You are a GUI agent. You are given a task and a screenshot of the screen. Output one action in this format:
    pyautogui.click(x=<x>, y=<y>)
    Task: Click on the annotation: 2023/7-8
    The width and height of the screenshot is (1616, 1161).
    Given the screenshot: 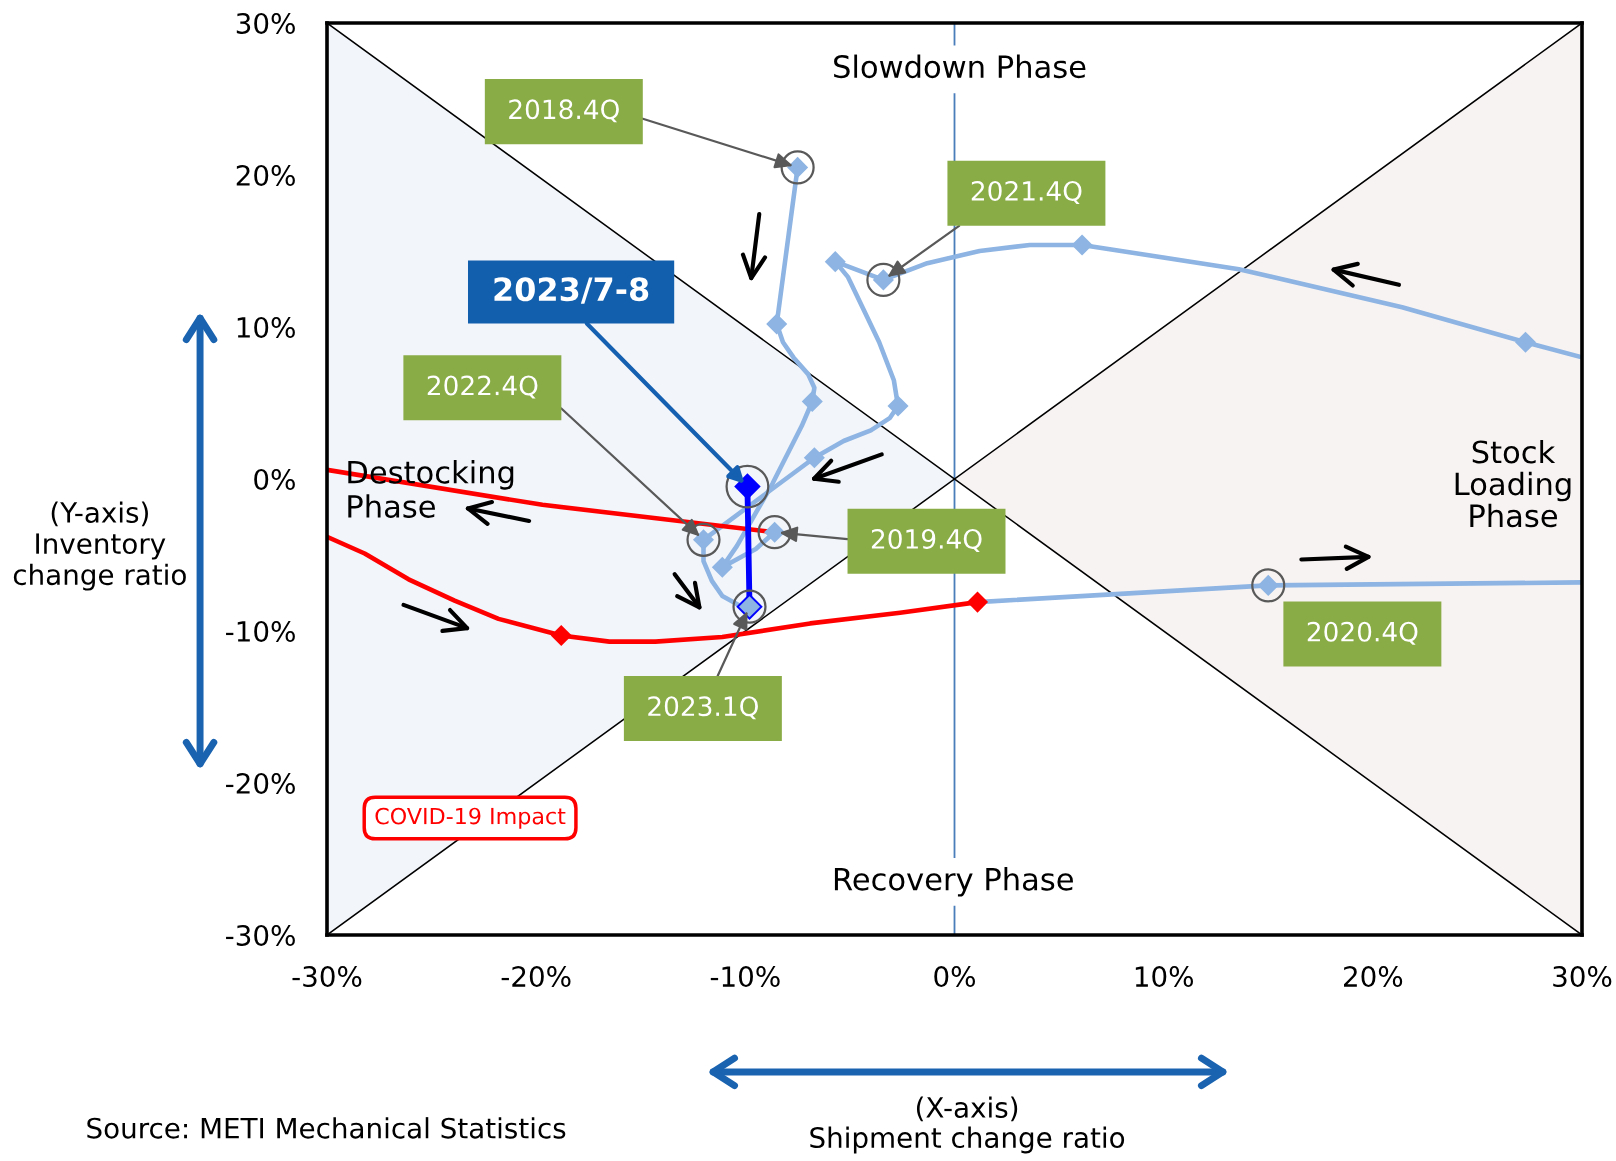 What is the action you would take?
    pyautogui.click(x=571, y=290)
    